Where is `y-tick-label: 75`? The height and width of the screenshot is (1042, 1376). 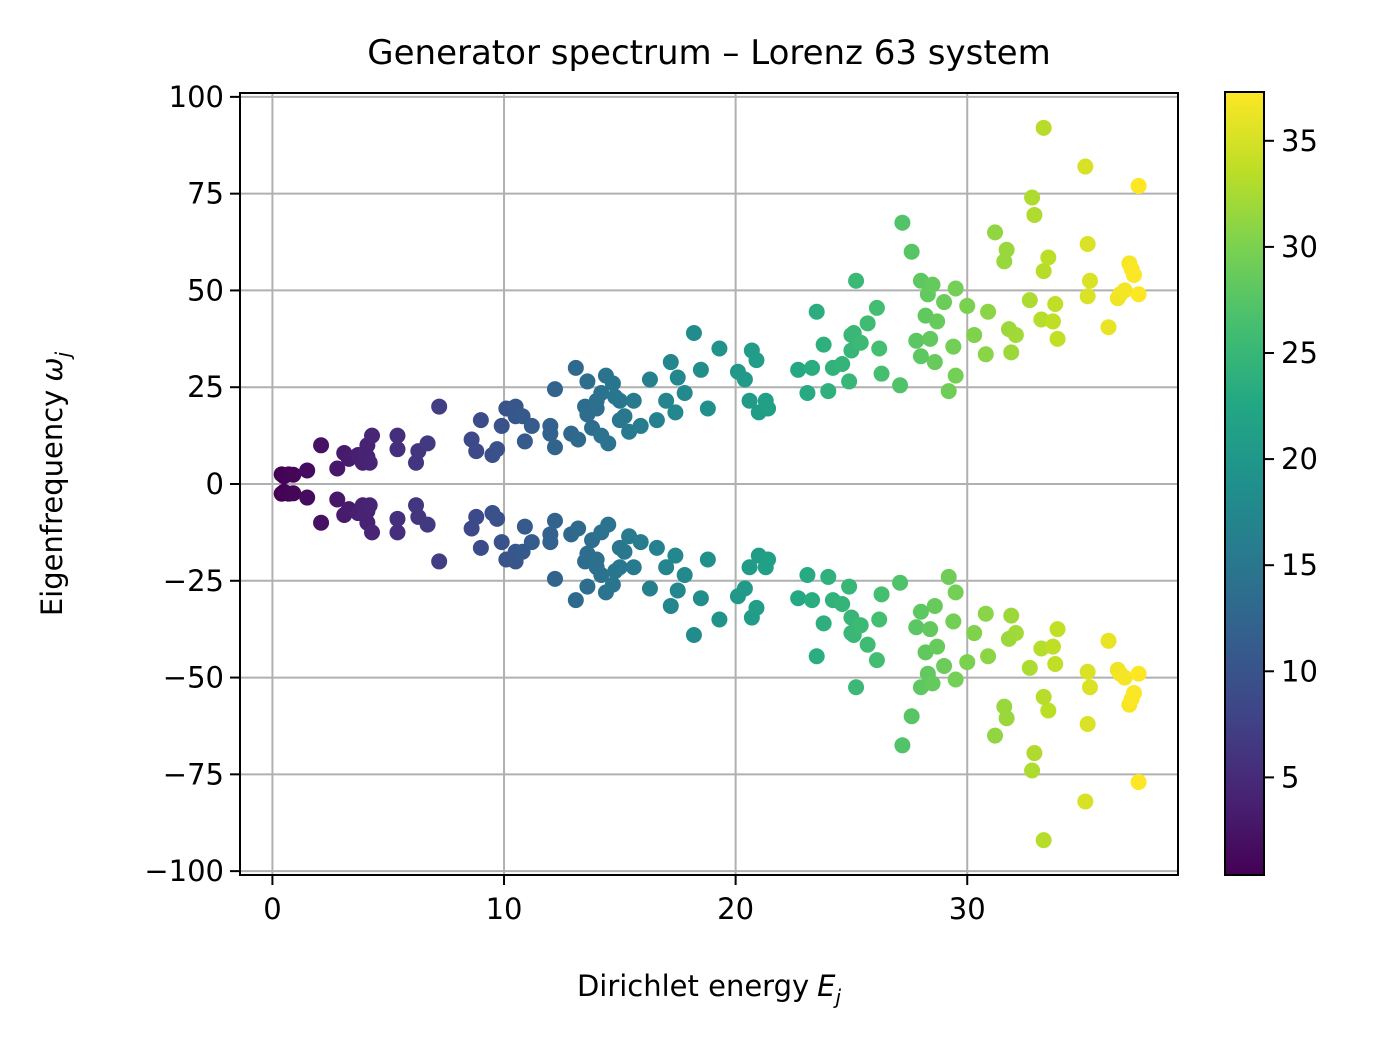
y-tick-label: 75 is located at coordinates (205, 194).